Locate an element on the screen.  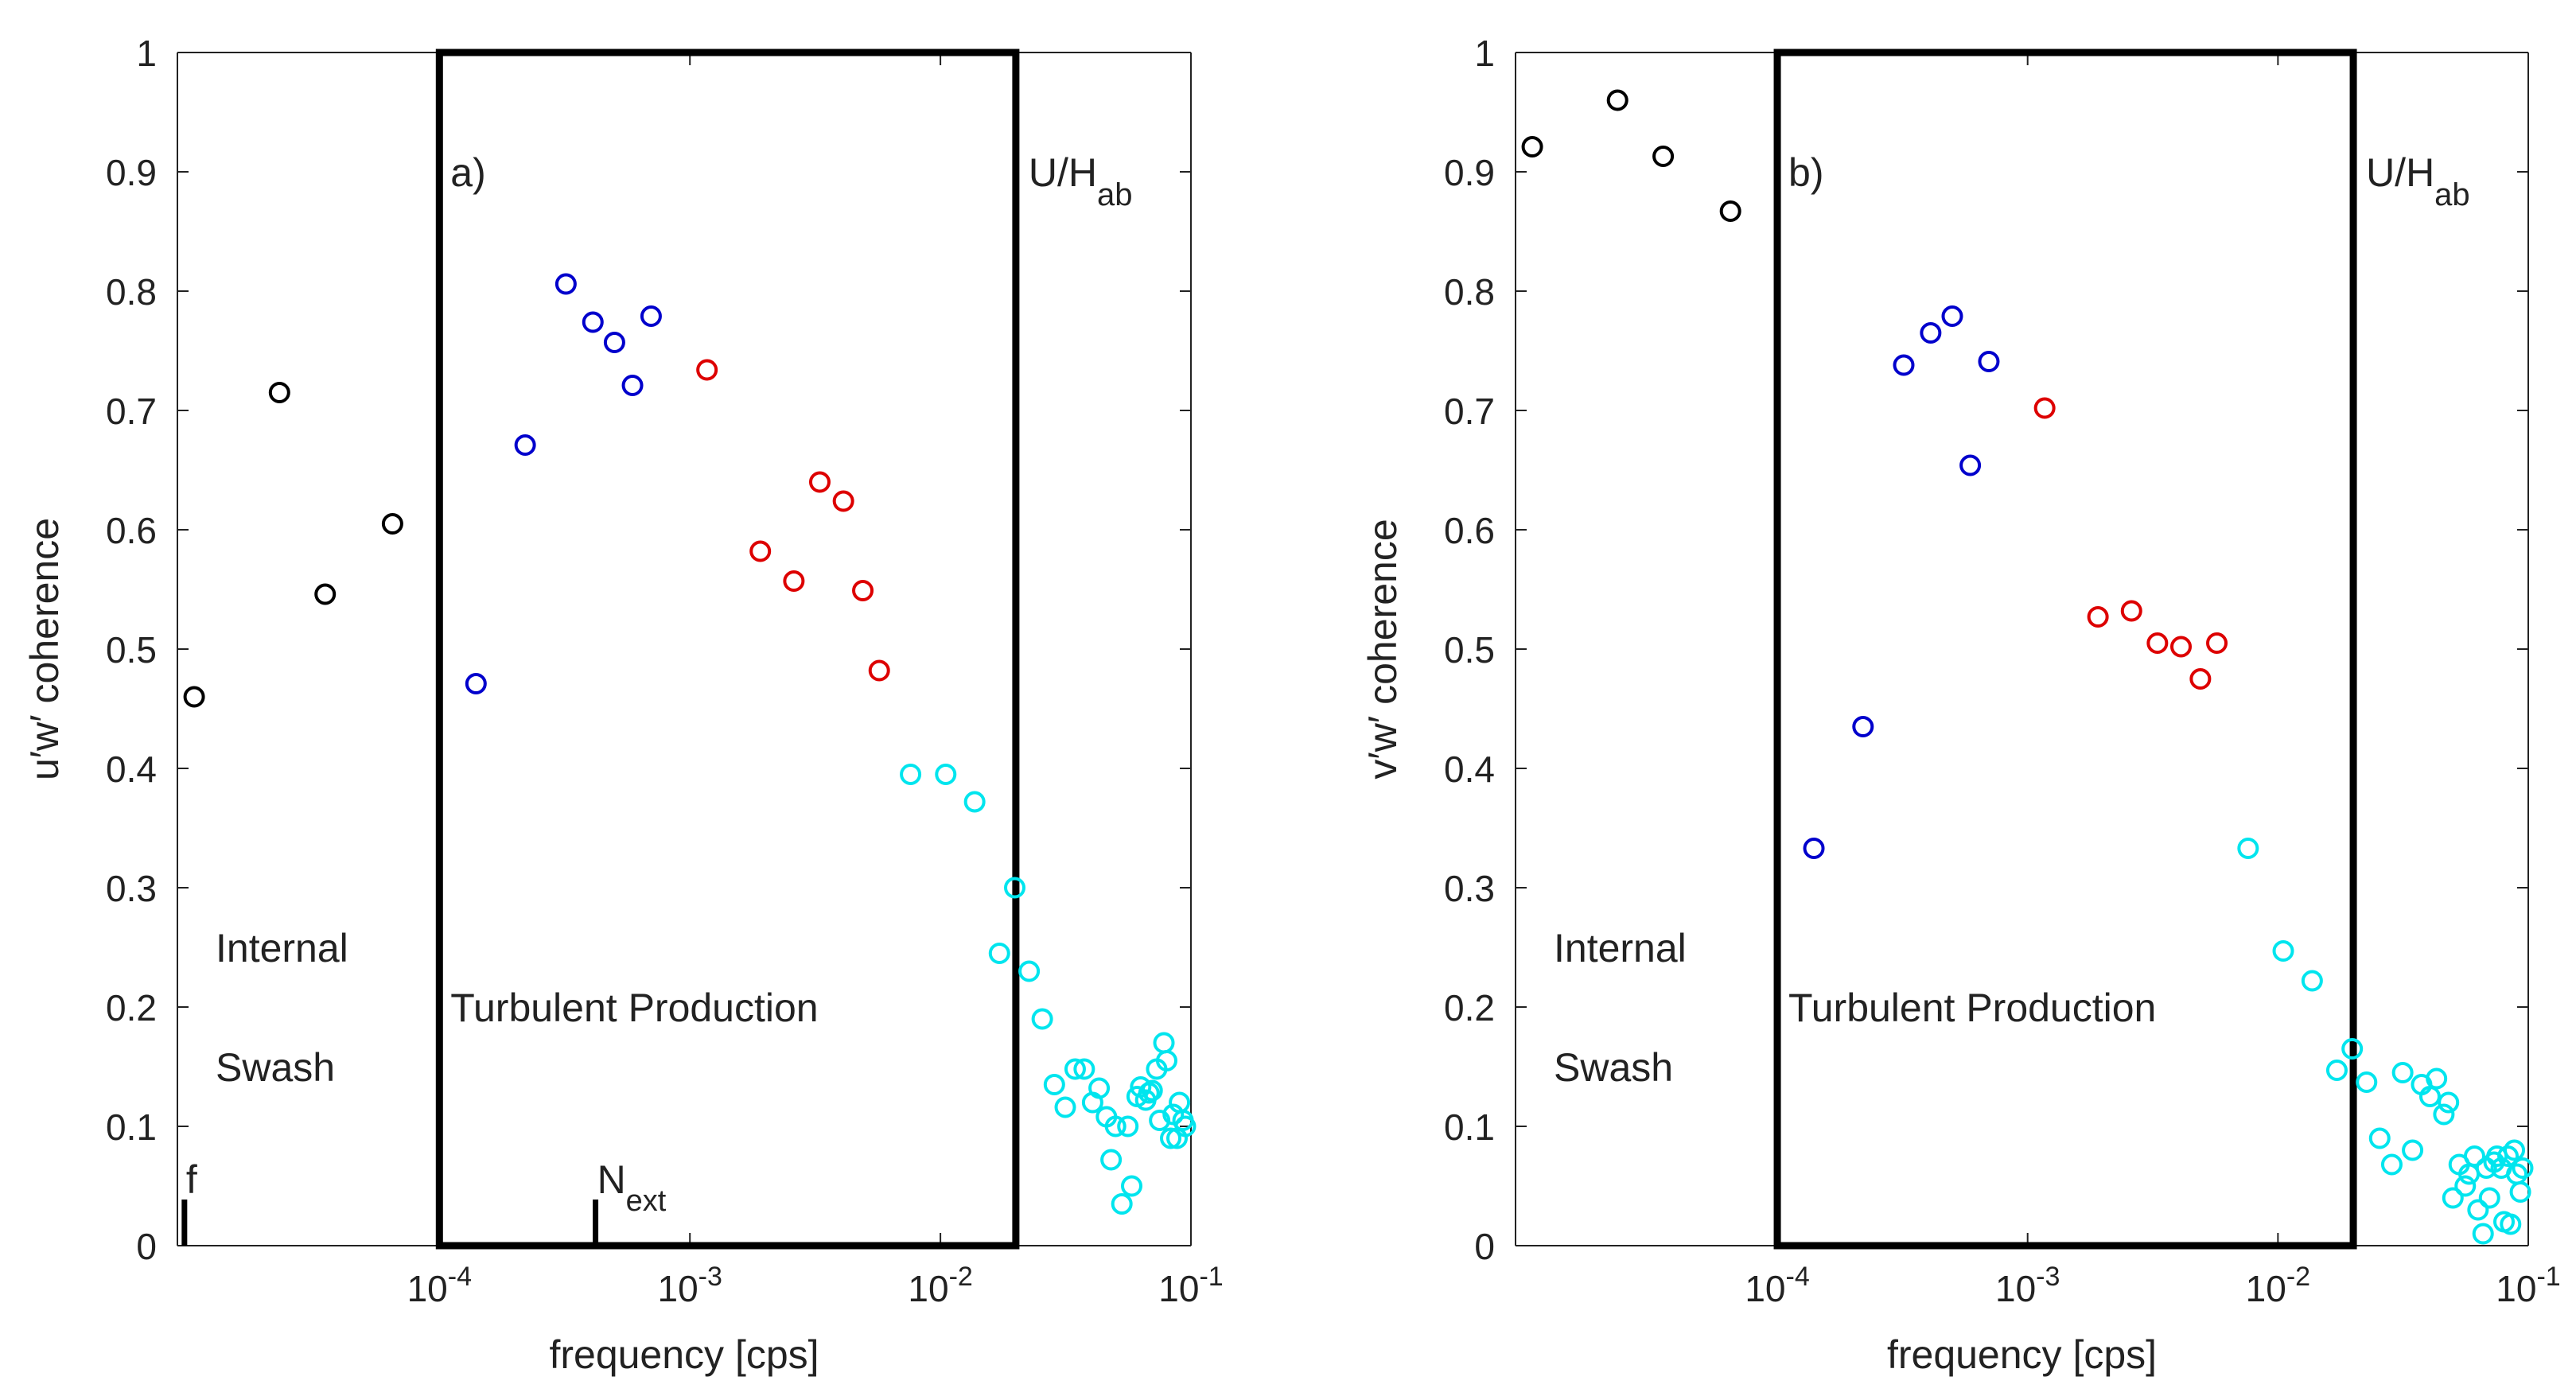
panel-label: a) is located at coordinates (468, 173).